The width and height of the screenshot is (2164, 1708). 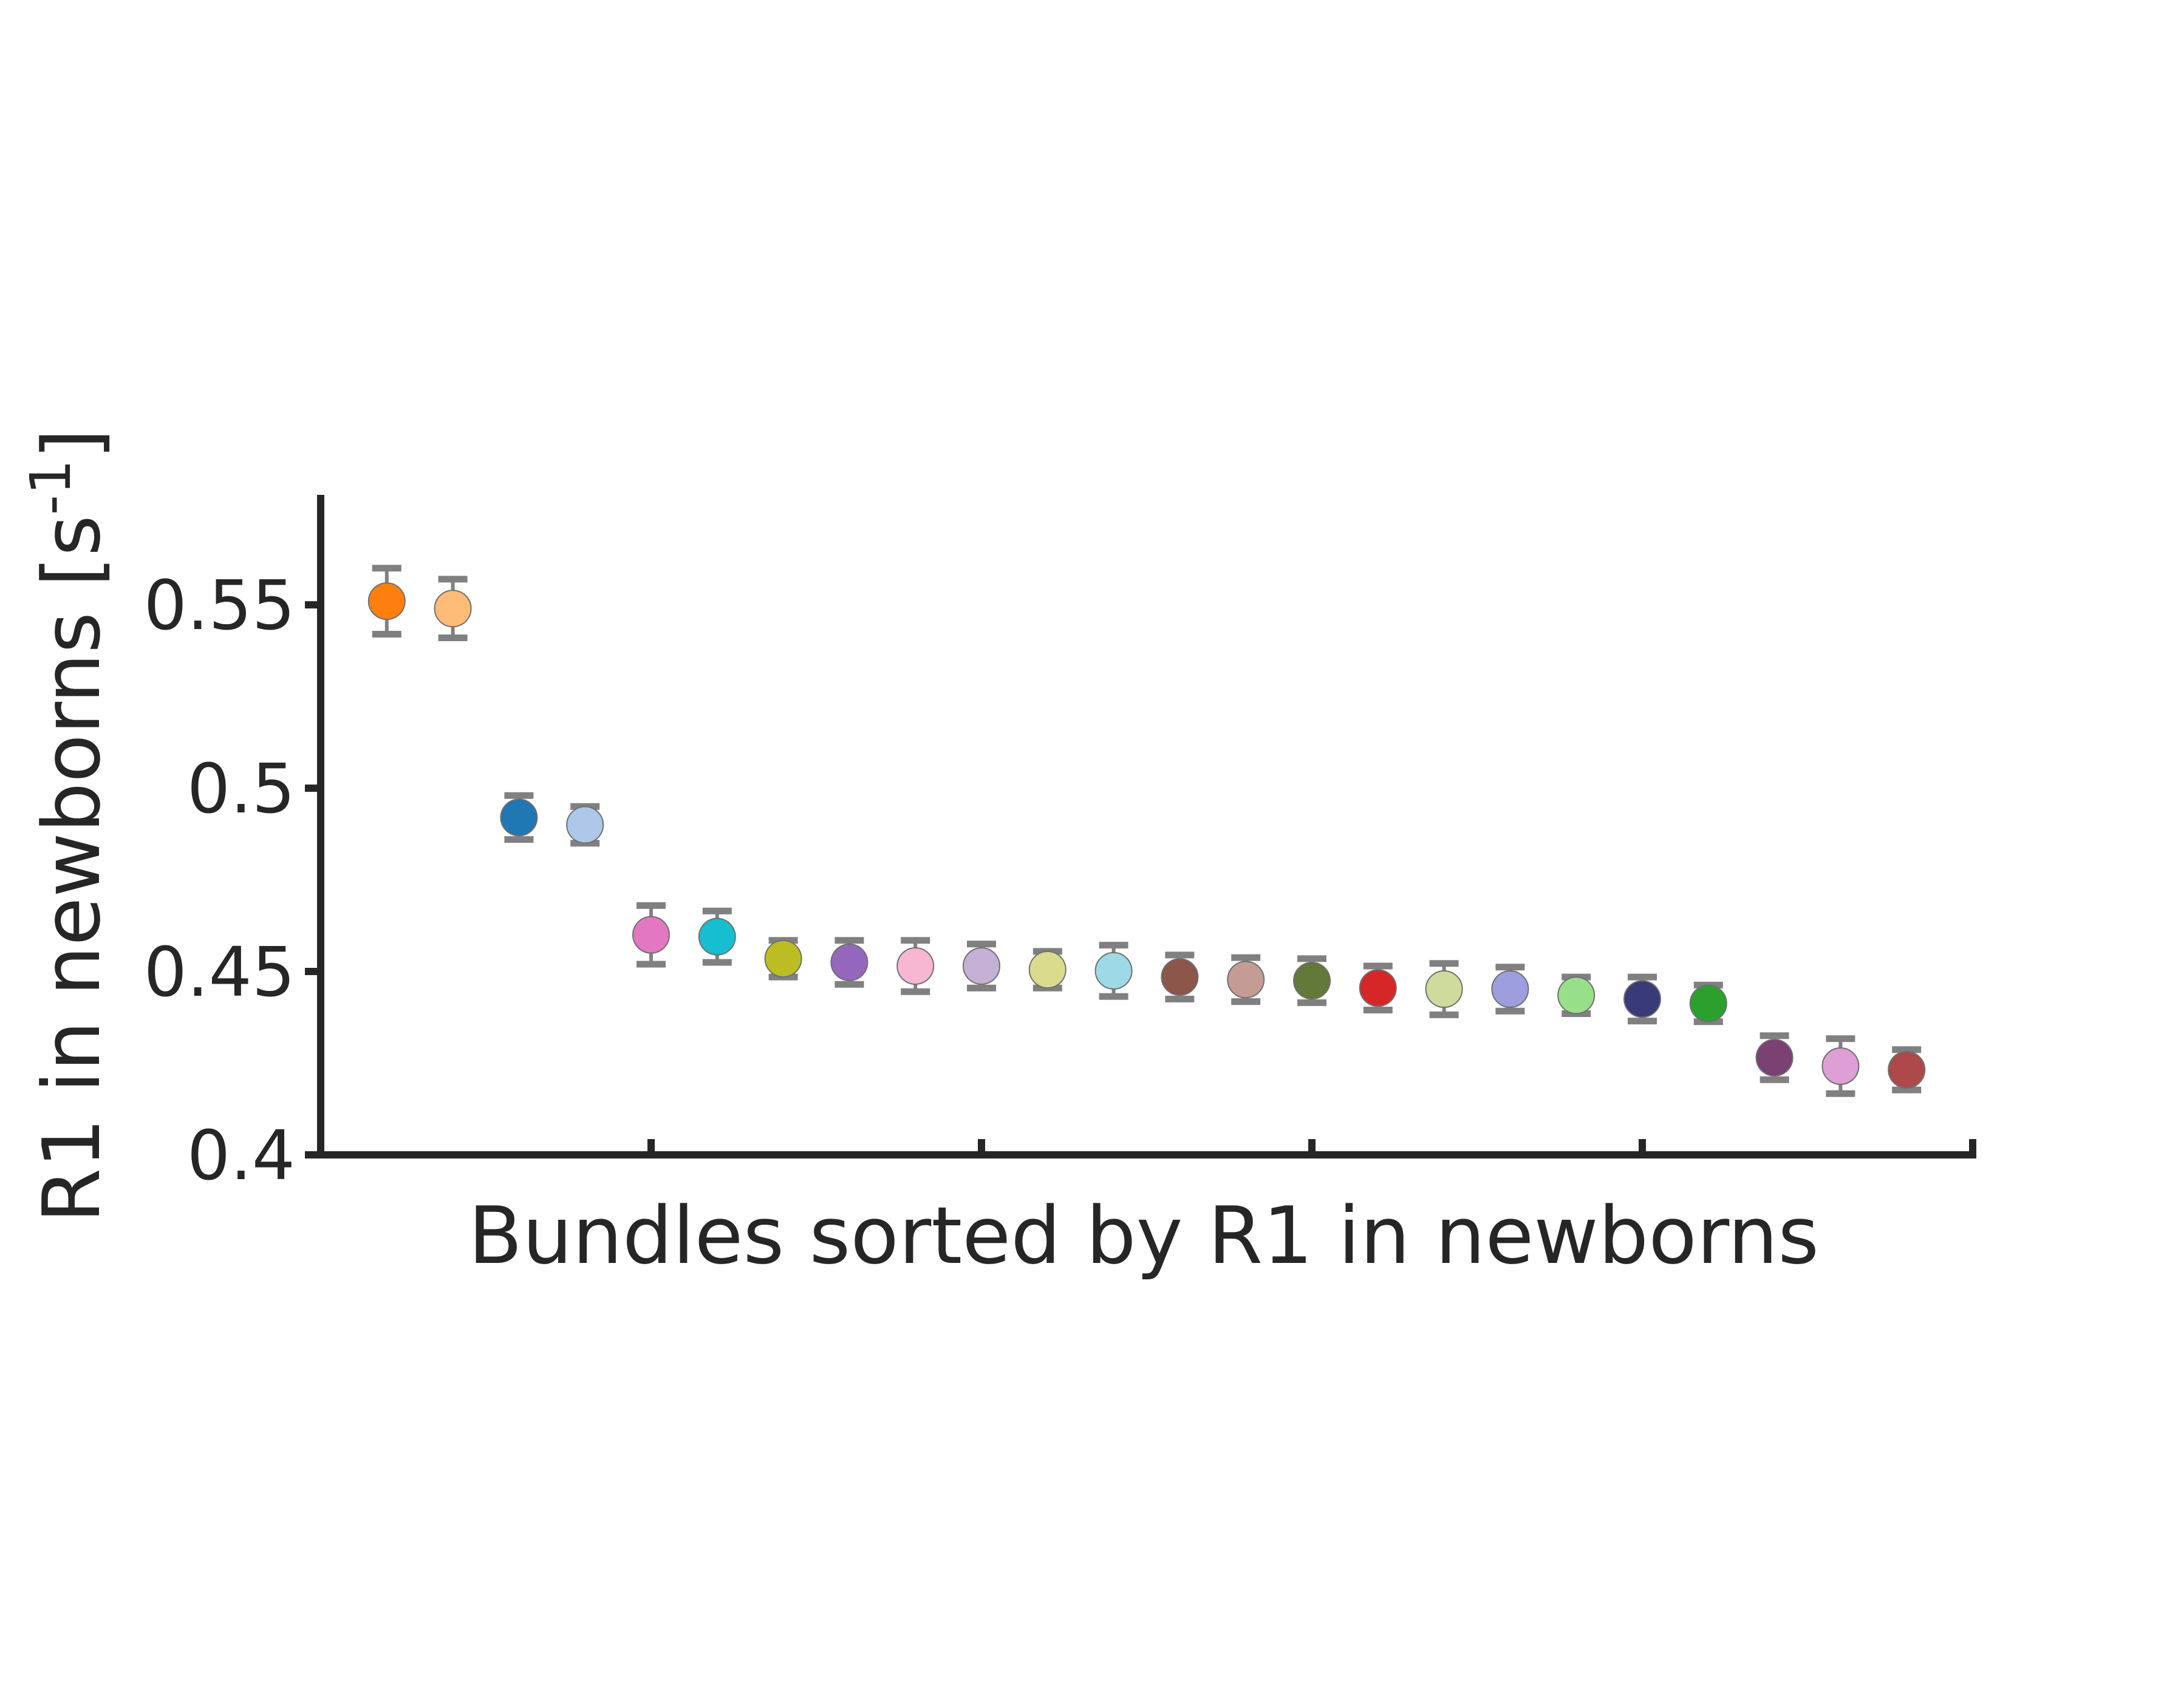 What do you see at coordinates (50, 487) in the screenshot?
I see `y-axis-label-superscript: -1` at bounding box center [50, 487].